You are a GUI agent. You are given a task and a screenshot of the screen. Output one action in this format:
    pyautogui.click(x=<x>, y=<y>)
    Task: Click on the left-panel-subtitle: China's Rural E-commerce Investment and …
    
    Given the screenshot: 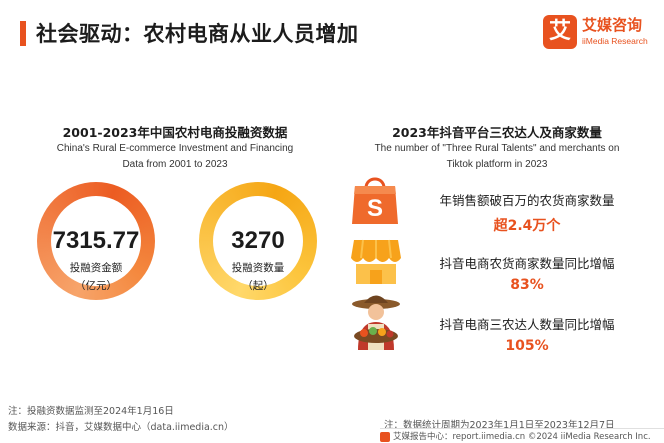 What is the action you would take?
    pyautogui.click(x=175, y=157)
    